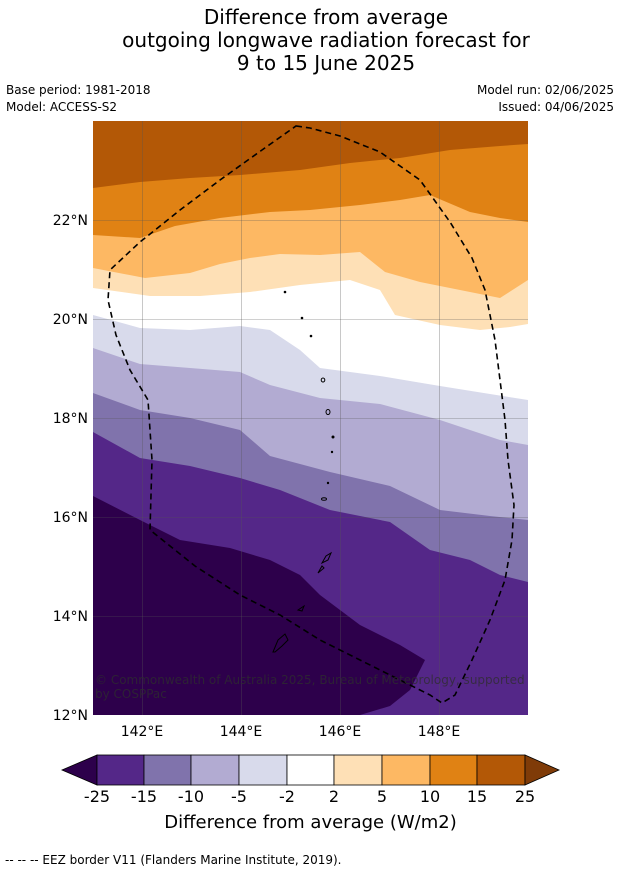 This screenshot has width=621, height=873. What do you see at coordinates (62, 107) in the screenshot?
I see `model-name: Model: ACCESS-S2` at bounding box center [62, 107].